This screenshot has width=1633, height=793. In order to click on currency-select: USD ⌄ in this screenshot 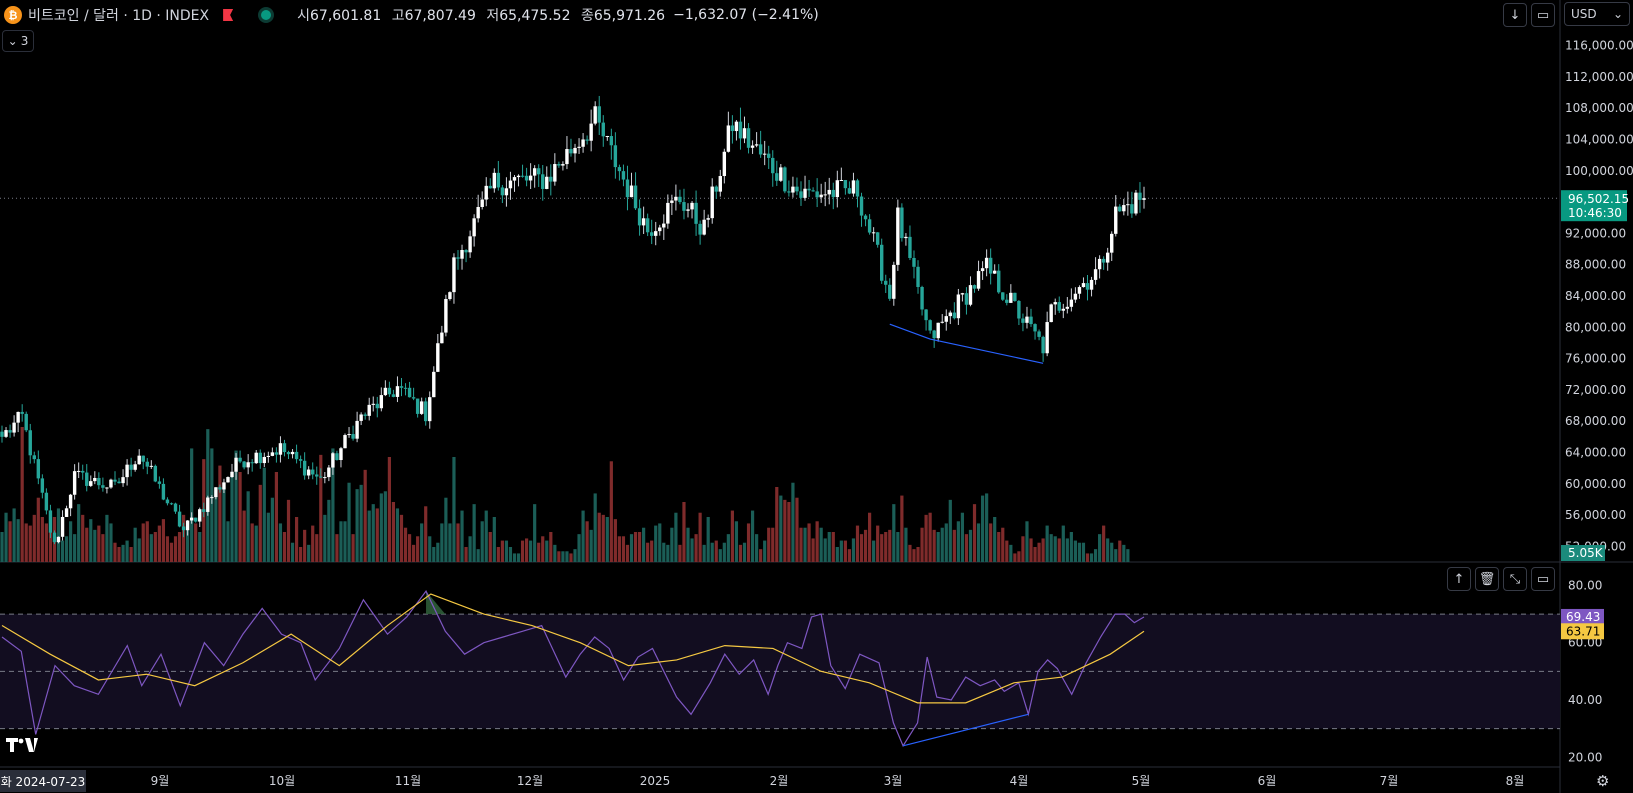, I will do `click(1597, 14)`.